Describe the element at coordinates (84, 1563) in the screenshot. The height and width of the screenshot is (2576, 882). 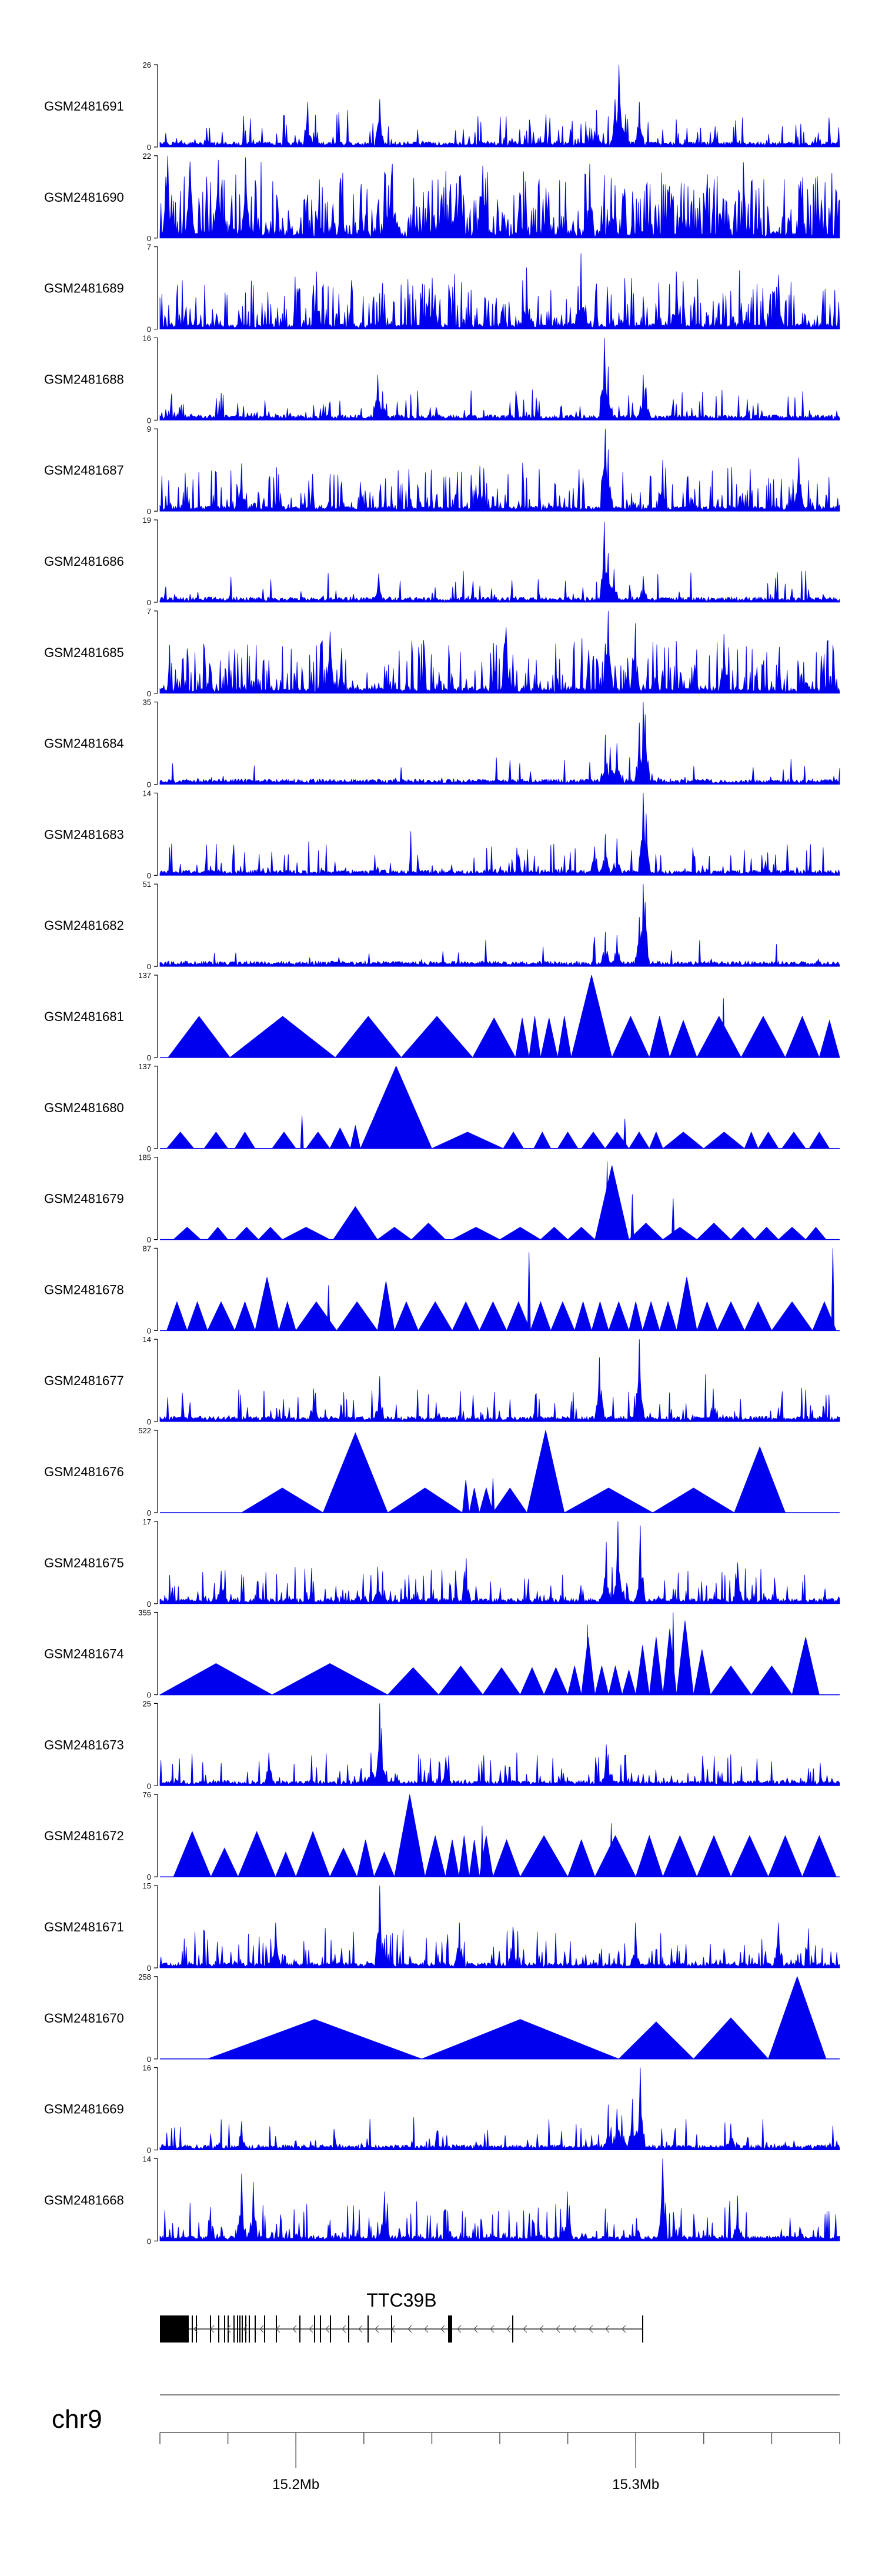
I see `track-label: GSM2481675` at that location.